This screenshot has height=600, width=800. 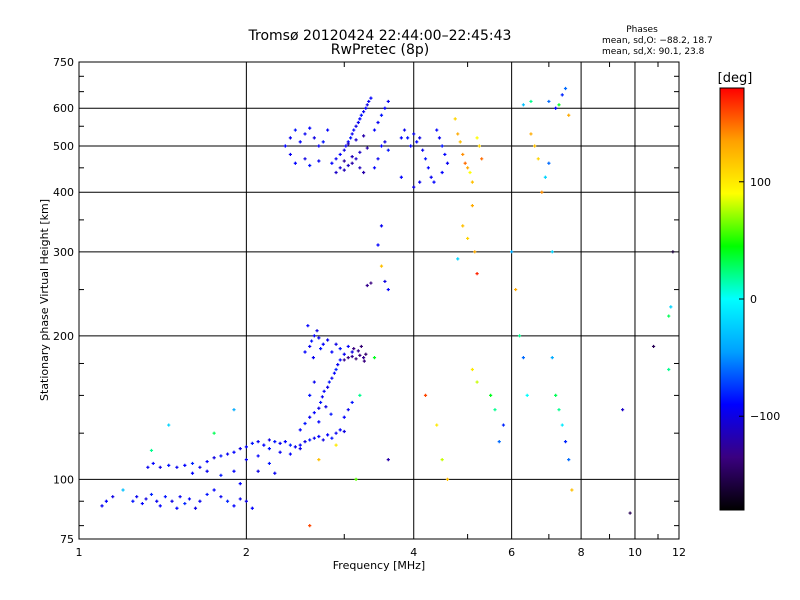 I want to click on colorbar-tick-label: 100, so click(x=760, y=182).